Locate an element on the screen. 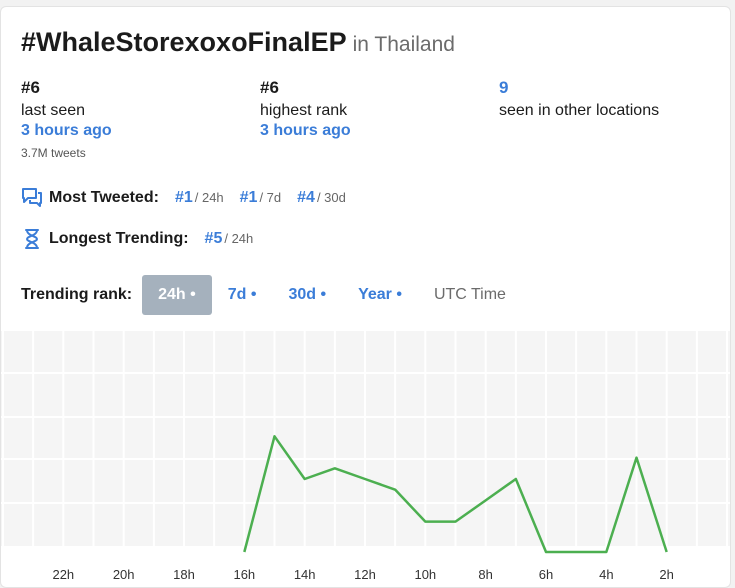  x-tick-label: 16h is located at coordinates (244, 574).